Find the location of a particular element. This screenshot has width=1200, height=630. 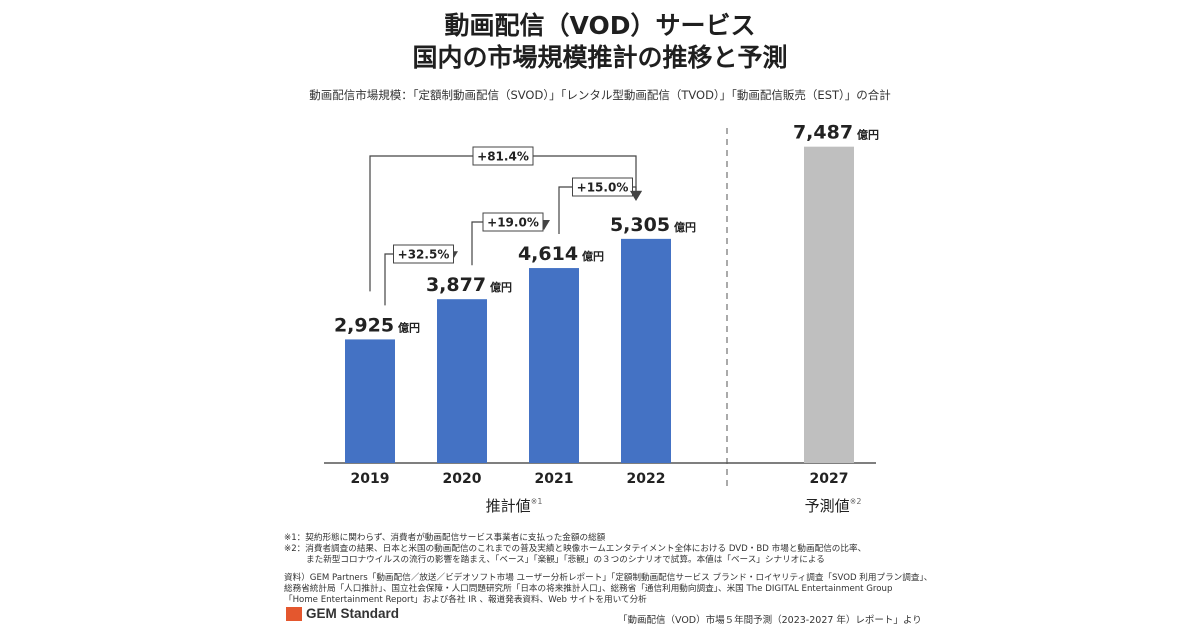

report-reference: 「動画配信（VOD）市場５年間予測（2023-2027 年）レポート」より is located at coordinates (770, 620).